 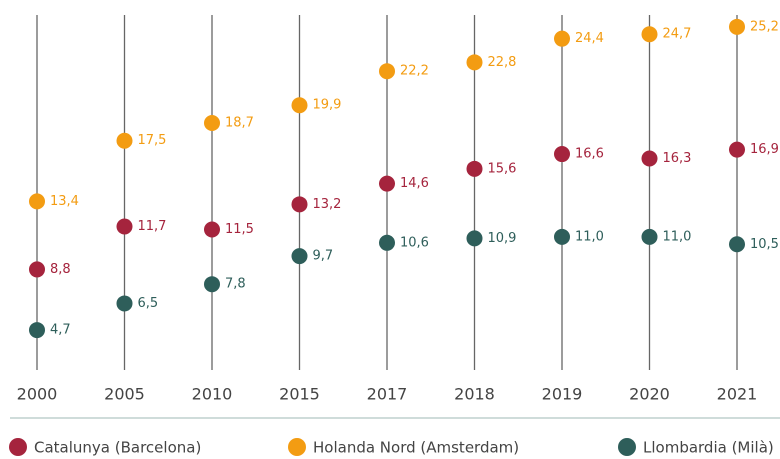 What do you see at coordinates (60, 330) in the screenshot?
I see `value-label: 4,7` at bounding box center [60, 330].